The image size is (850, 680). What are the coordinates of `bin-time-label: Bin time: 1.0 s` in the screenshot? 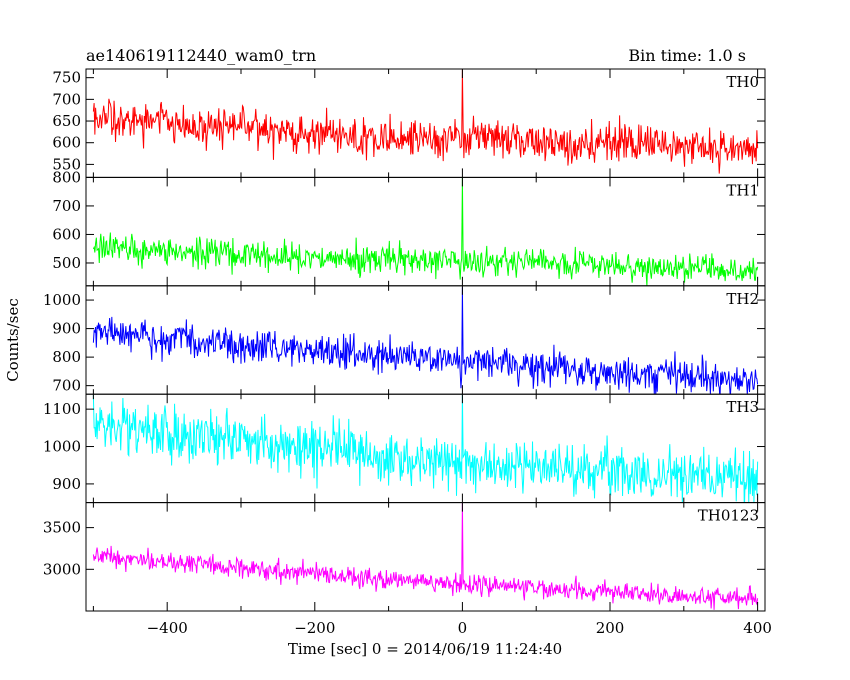 It's located at (687, 55).